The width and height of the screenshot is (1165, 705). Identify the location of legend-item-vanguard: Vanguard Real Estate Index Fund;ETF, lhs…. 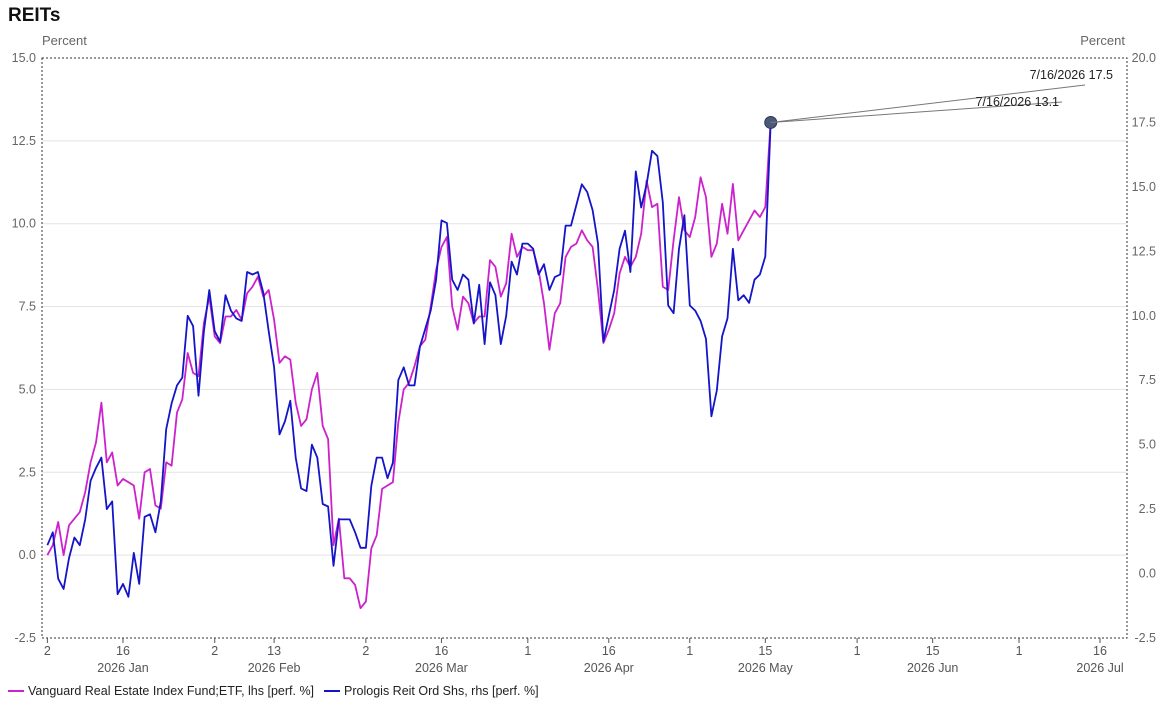
(161, 691).